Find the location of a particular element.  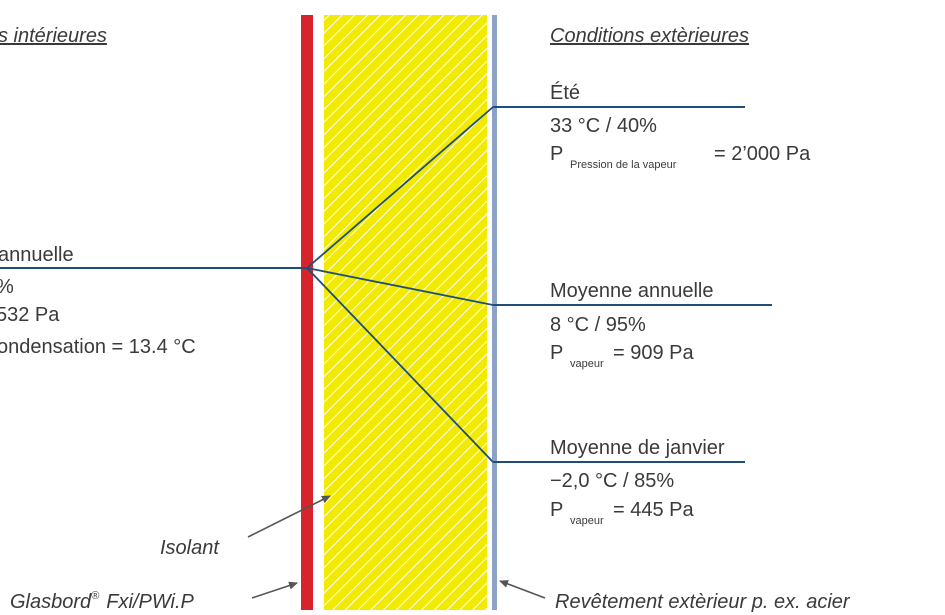

january-label: Moyenne de janvier is located at coordinates (637, 448).